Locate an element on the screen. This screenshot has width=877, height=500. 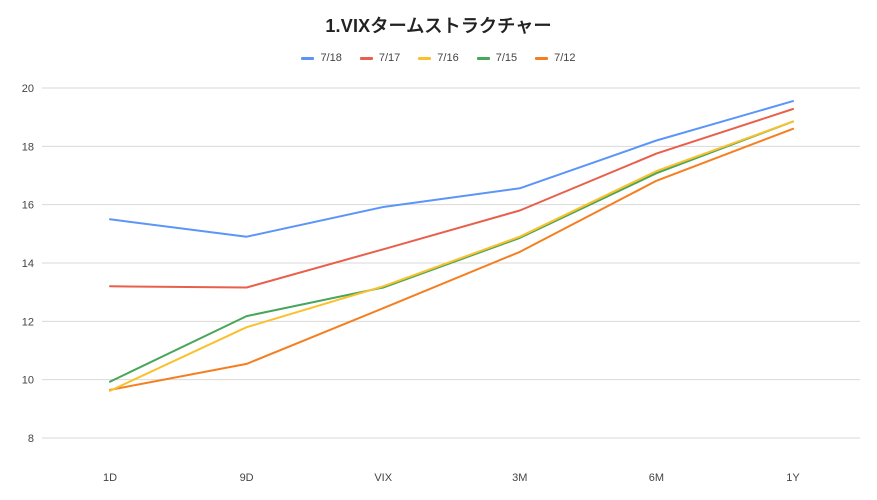
y-tick-label: 16 is located at coordinates (28, 206).